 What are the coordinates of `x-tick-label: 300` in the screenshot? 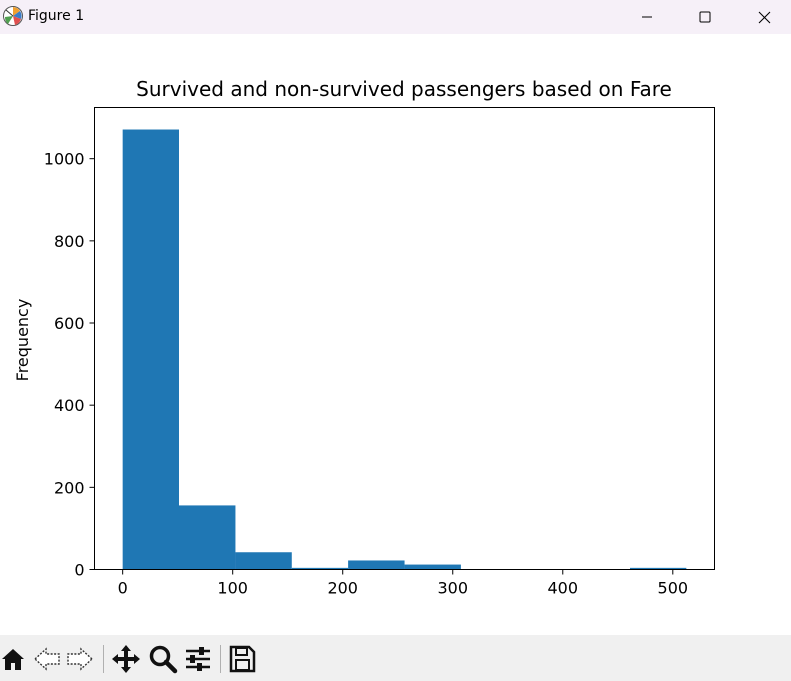 It's located at (452, 588).